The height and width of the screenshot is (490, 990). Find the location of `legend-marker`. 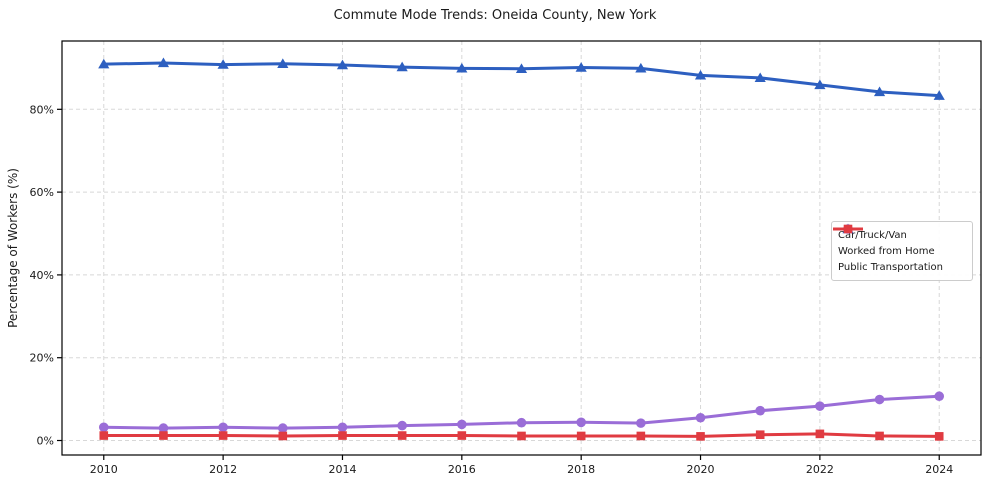

legend-marker is located at coordinates (848, 229).